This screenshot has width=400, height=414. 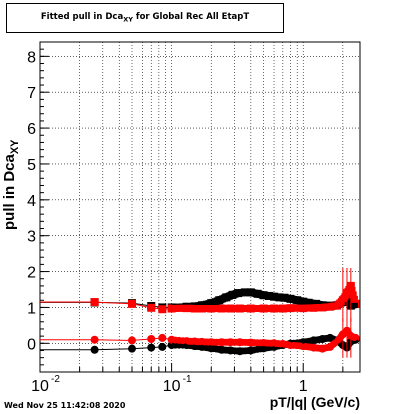 What do you see at coordinates (31, 344) in the screenshot?
I see `y-tick-label: 0` at bounding box center [31, 344].